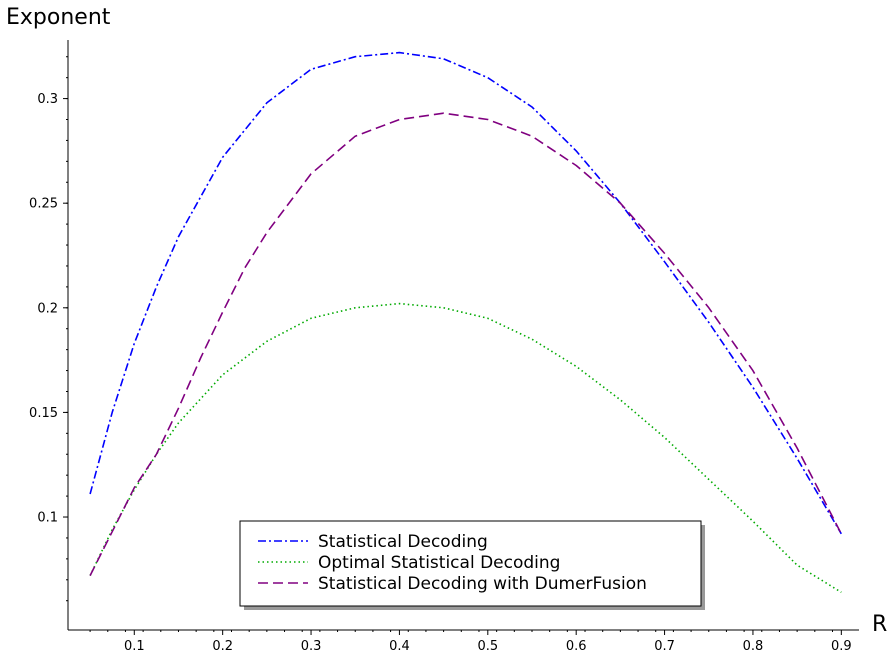 Image resolution: width=891 pixels, height=655 pixels. Describe the element at coordinates (43, 413) in the screenshot. I see `y-tick-label: 0.15` at that location.